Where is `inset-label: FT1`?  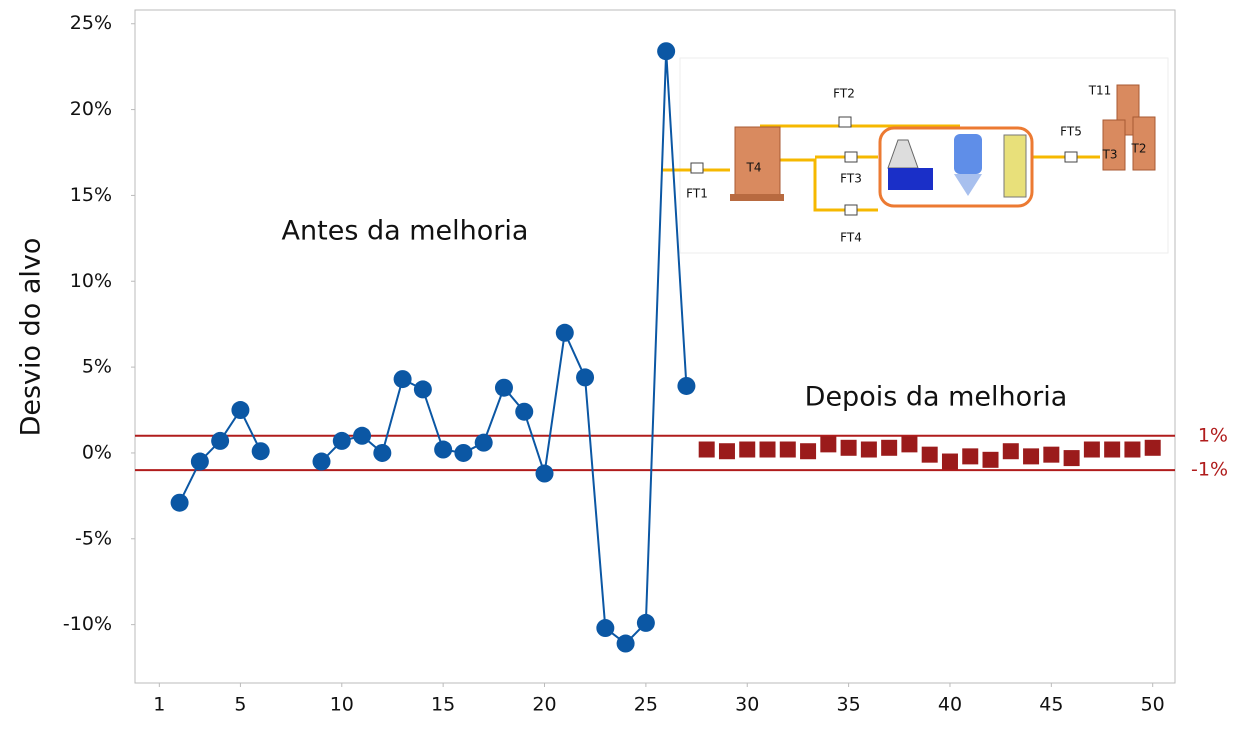
inset-label: FT1 is located at coordinates (697, 194).